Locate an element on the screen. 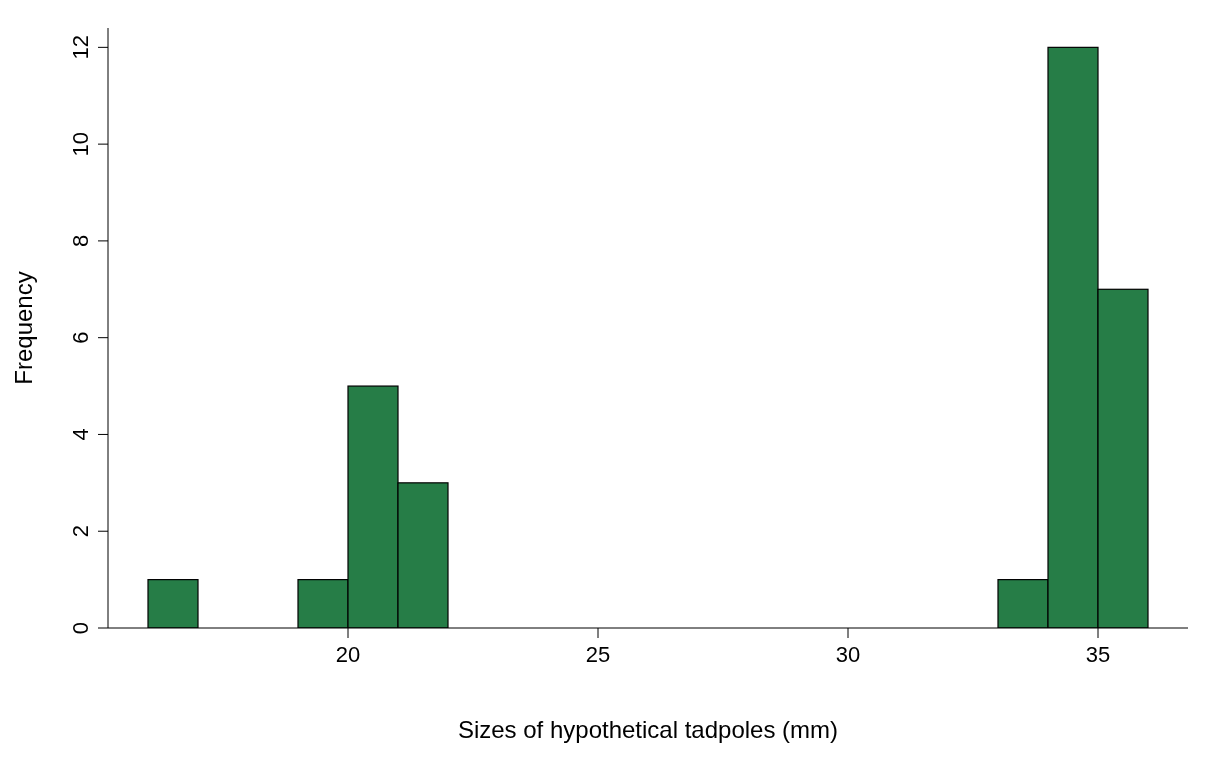 The height and width of the screenshot is (768, 1219). y-tick-label: 0 is located at coordinates (80, 628).